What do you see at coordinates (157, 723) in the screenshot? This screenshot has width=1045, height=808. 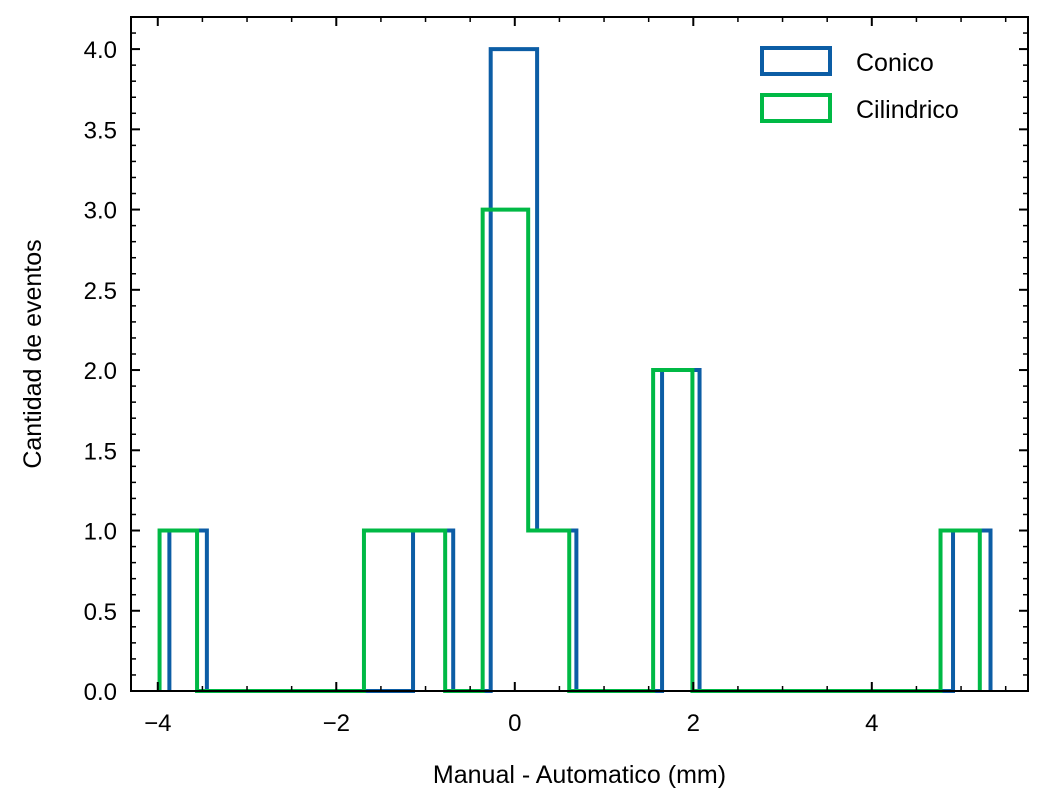 I see `x-tick-label: −4` at bounding box center [157, 723].